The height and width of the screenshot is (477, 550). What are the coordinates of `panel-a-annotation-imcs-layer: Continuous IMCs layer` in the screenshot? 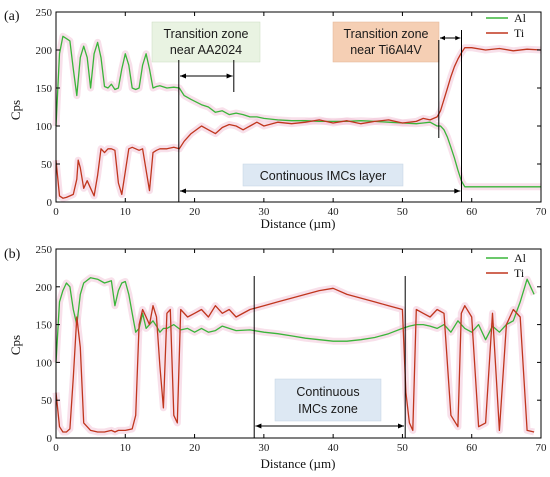 It's located at (323, 175).